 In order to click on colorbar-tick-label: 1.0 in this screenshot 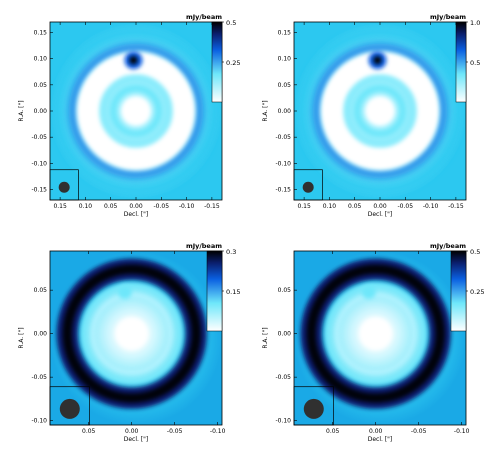, I will do `click(475, 23)`.